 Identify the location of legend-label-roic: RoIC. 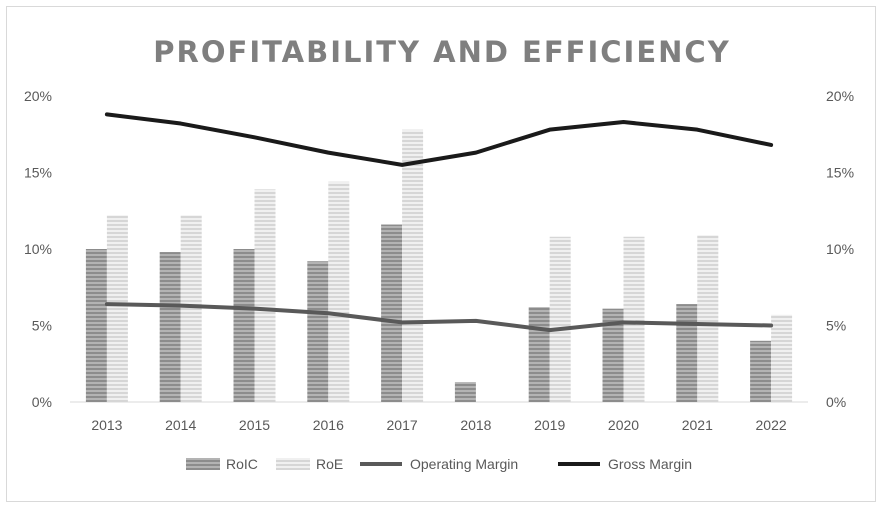
(242, 464).